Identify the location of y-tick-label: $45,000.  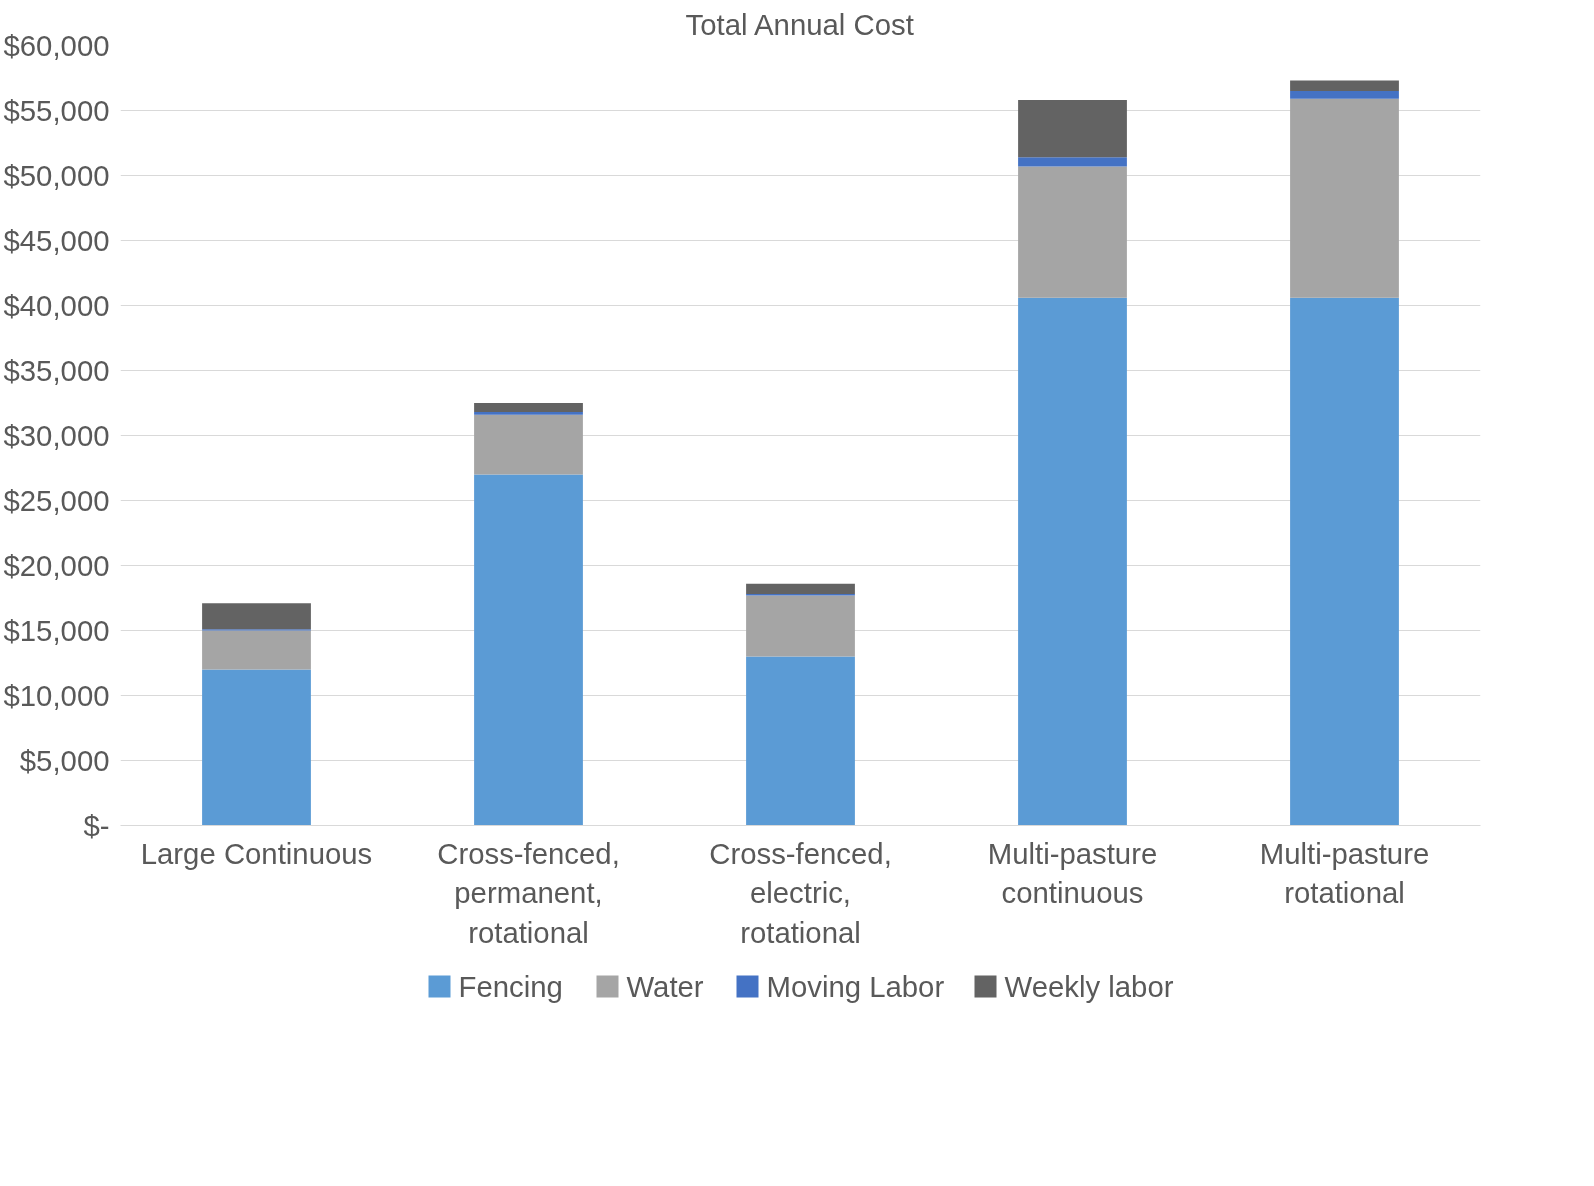
(56, 240).